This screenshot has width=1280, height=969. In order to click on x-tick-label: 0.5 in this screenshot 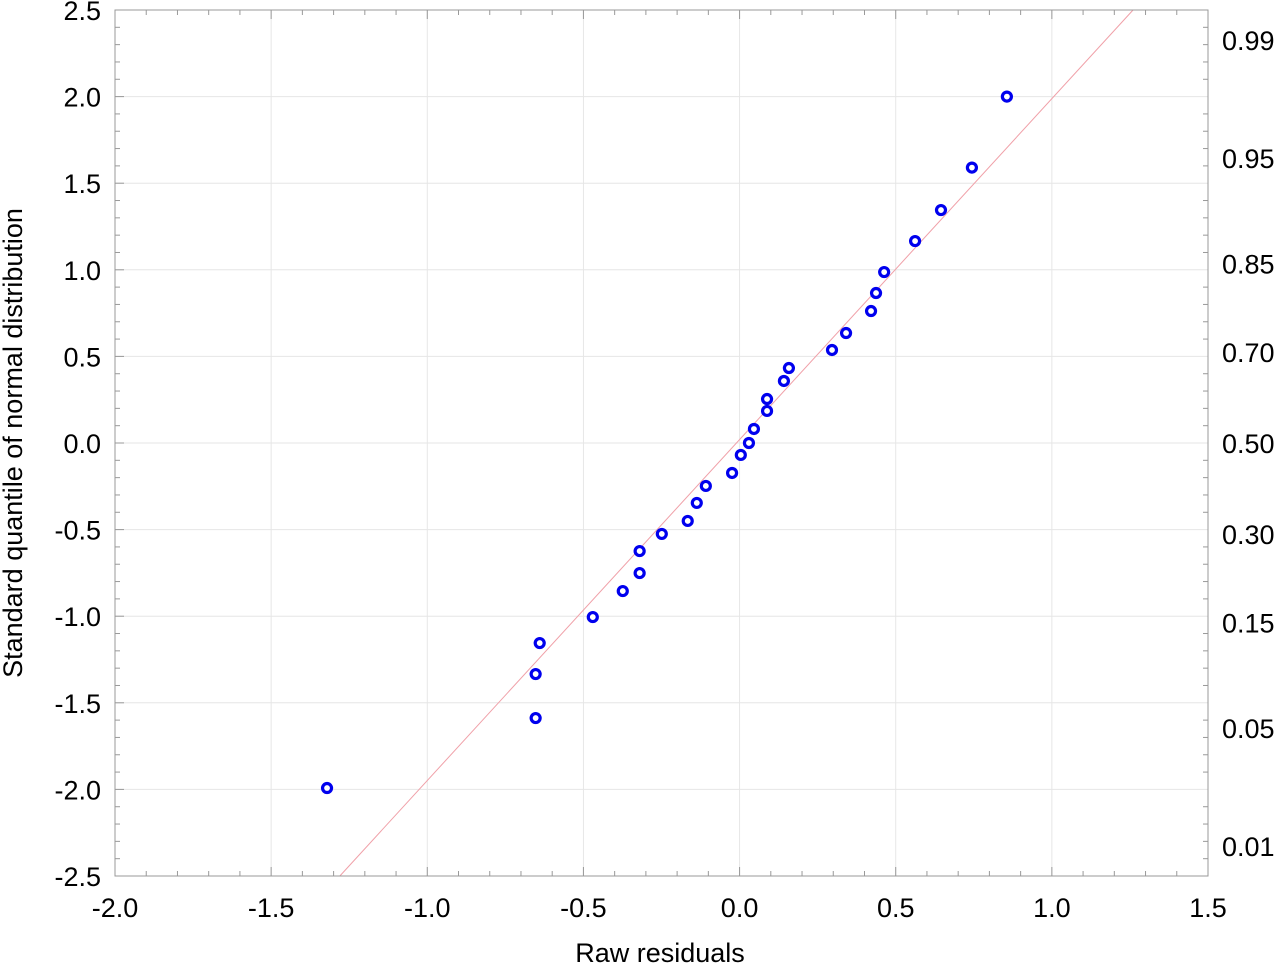, I will do `click(896, 908)`.